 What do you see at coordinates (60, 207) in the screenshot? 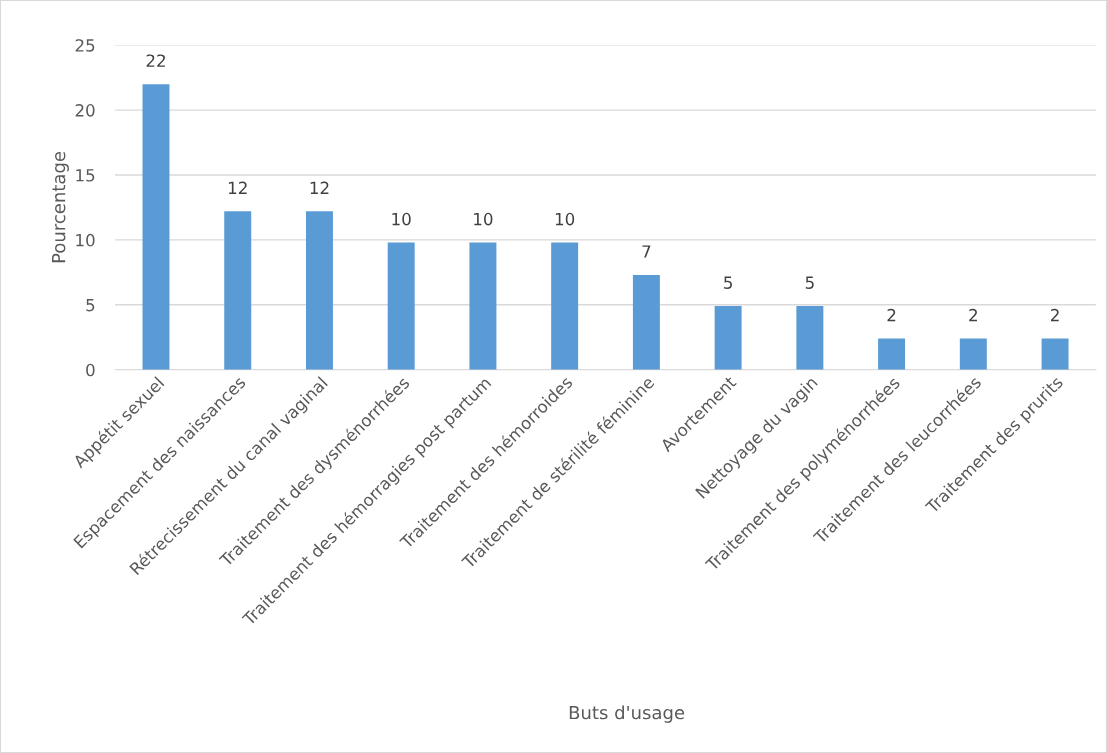
I see `y-axis-title: Pourcentage` at bounding box center [60, 207].